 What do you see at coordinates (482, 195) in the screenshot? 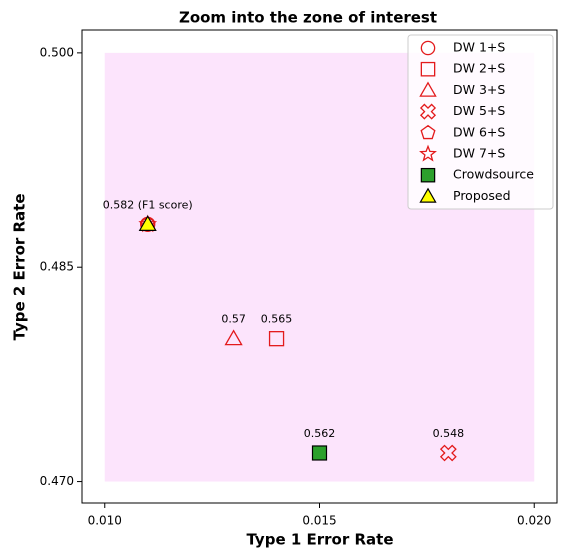
I see `legend-label: Proposed` at bounding box center [482, 195].